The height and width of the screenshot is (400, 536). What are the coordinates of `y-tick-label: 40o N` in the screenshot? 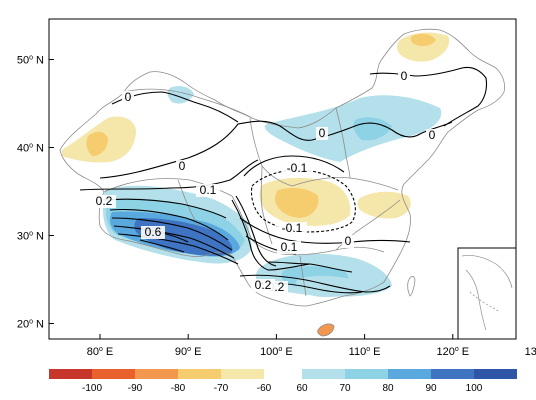 It's located at (30, 149).